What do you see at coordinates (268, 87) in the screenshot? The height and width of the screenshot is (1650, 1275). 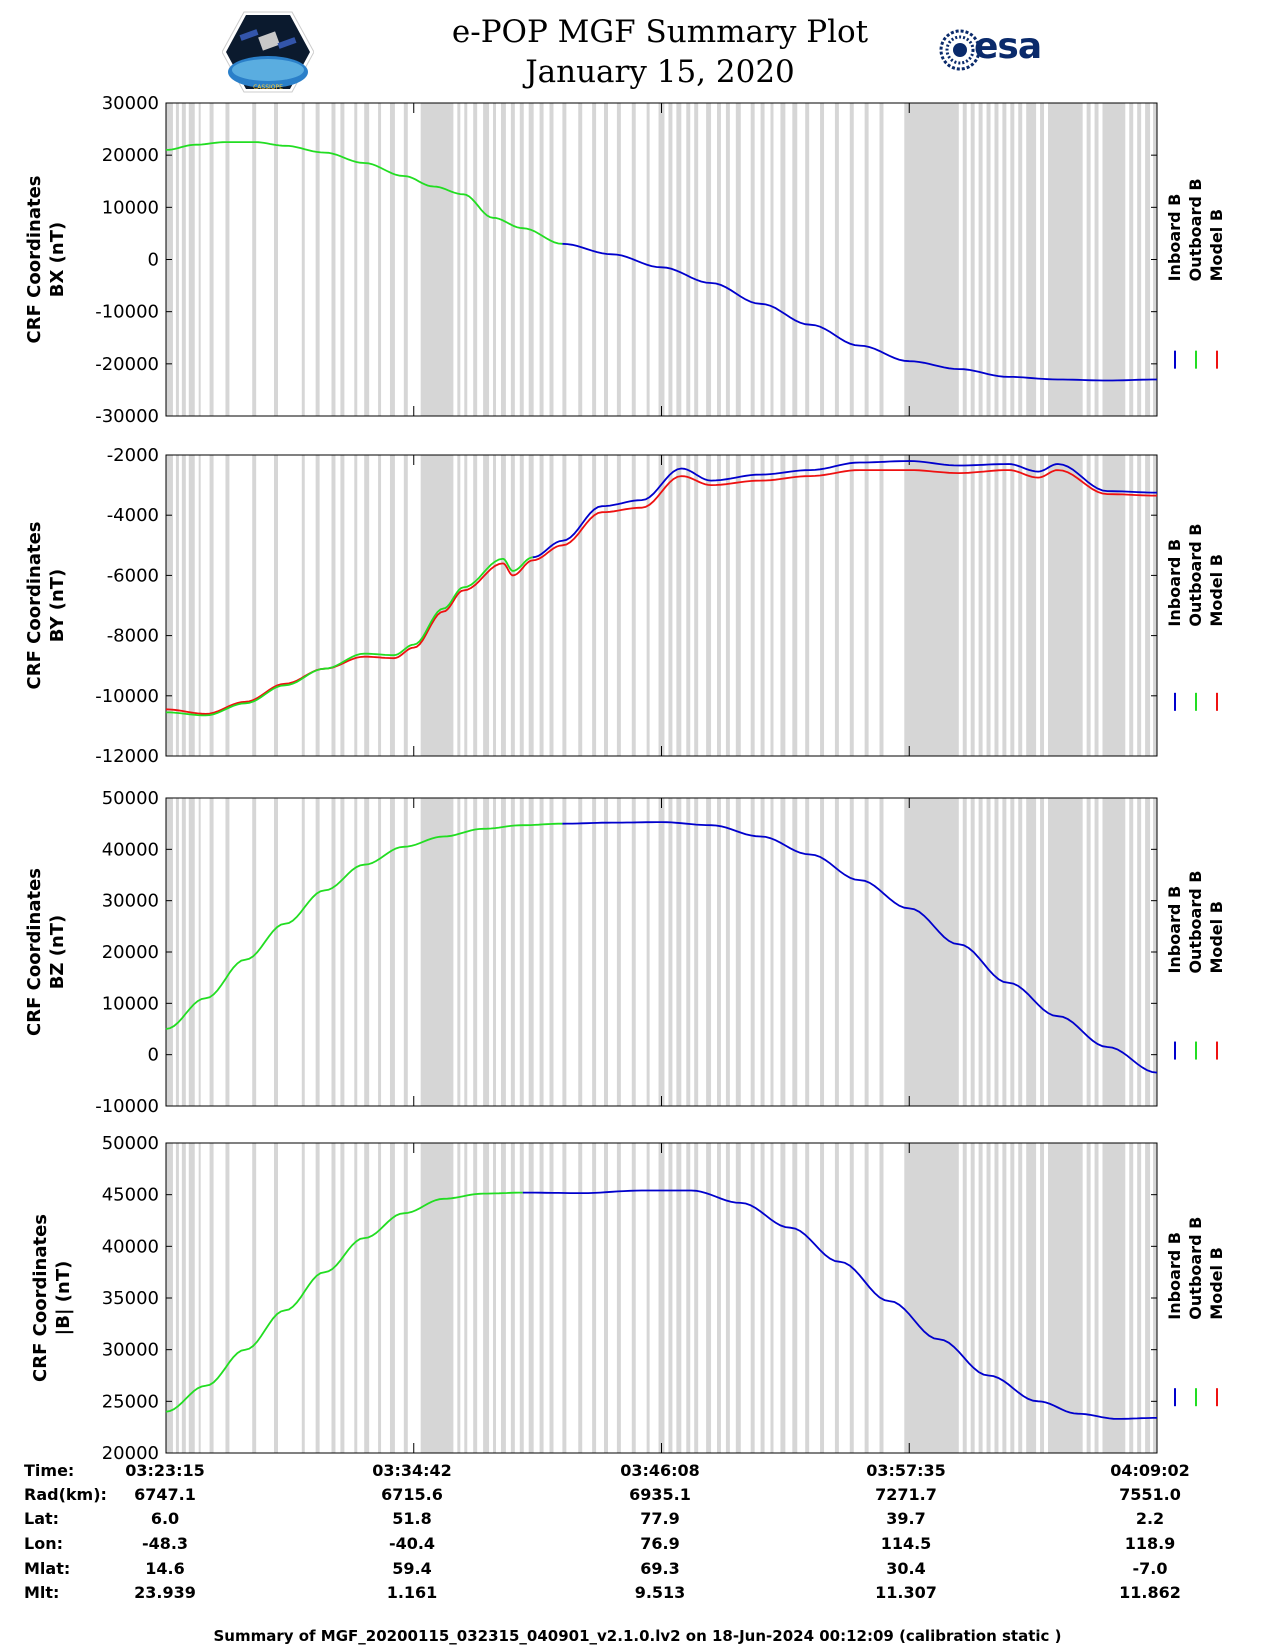 I see `cassiope-logo-caption: CASSIOPE` at bounding box center [268, 87].